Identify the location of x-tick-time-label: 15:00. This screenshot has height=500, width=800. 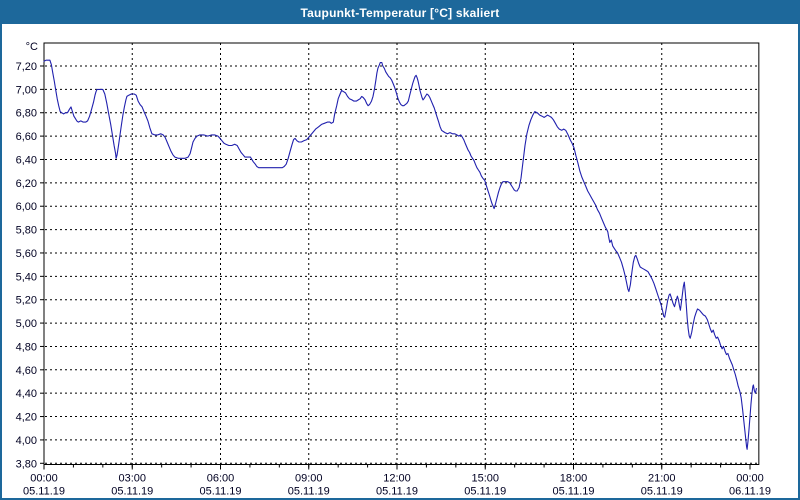
(485, 479).